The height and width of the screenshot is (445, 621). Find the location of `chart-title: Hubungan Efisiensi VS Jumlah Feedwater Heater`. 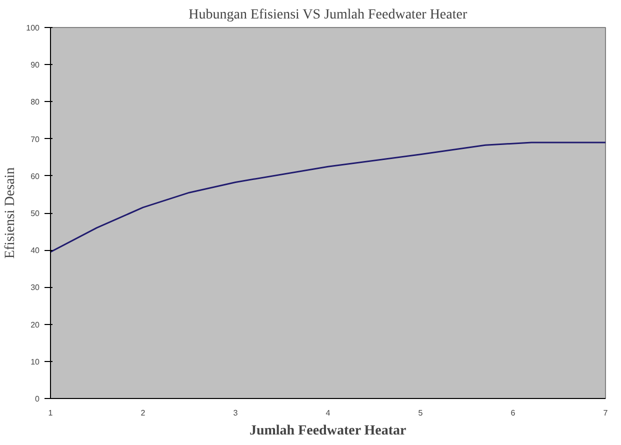

chart-title: Hubungan Efisiensi VS Jumlah Feedwater Heater is located at coordinates (328, 15).